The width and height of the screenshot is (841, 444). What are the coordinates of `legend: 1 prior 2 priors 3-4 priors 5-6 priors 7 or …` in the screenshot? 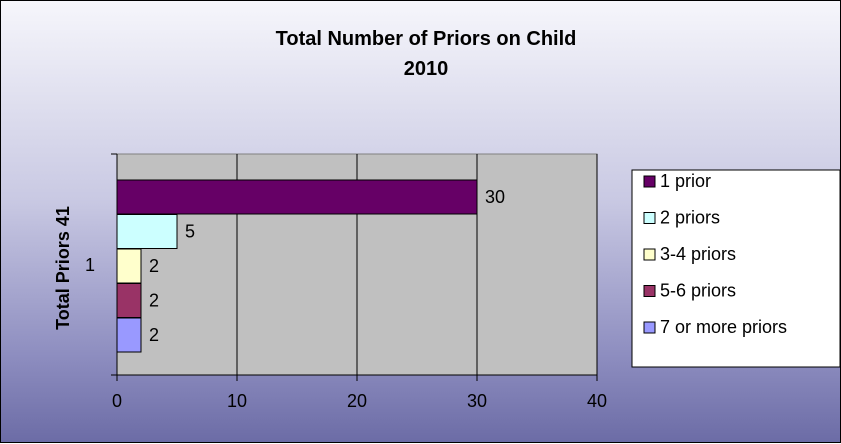 It's located at (736, 268).